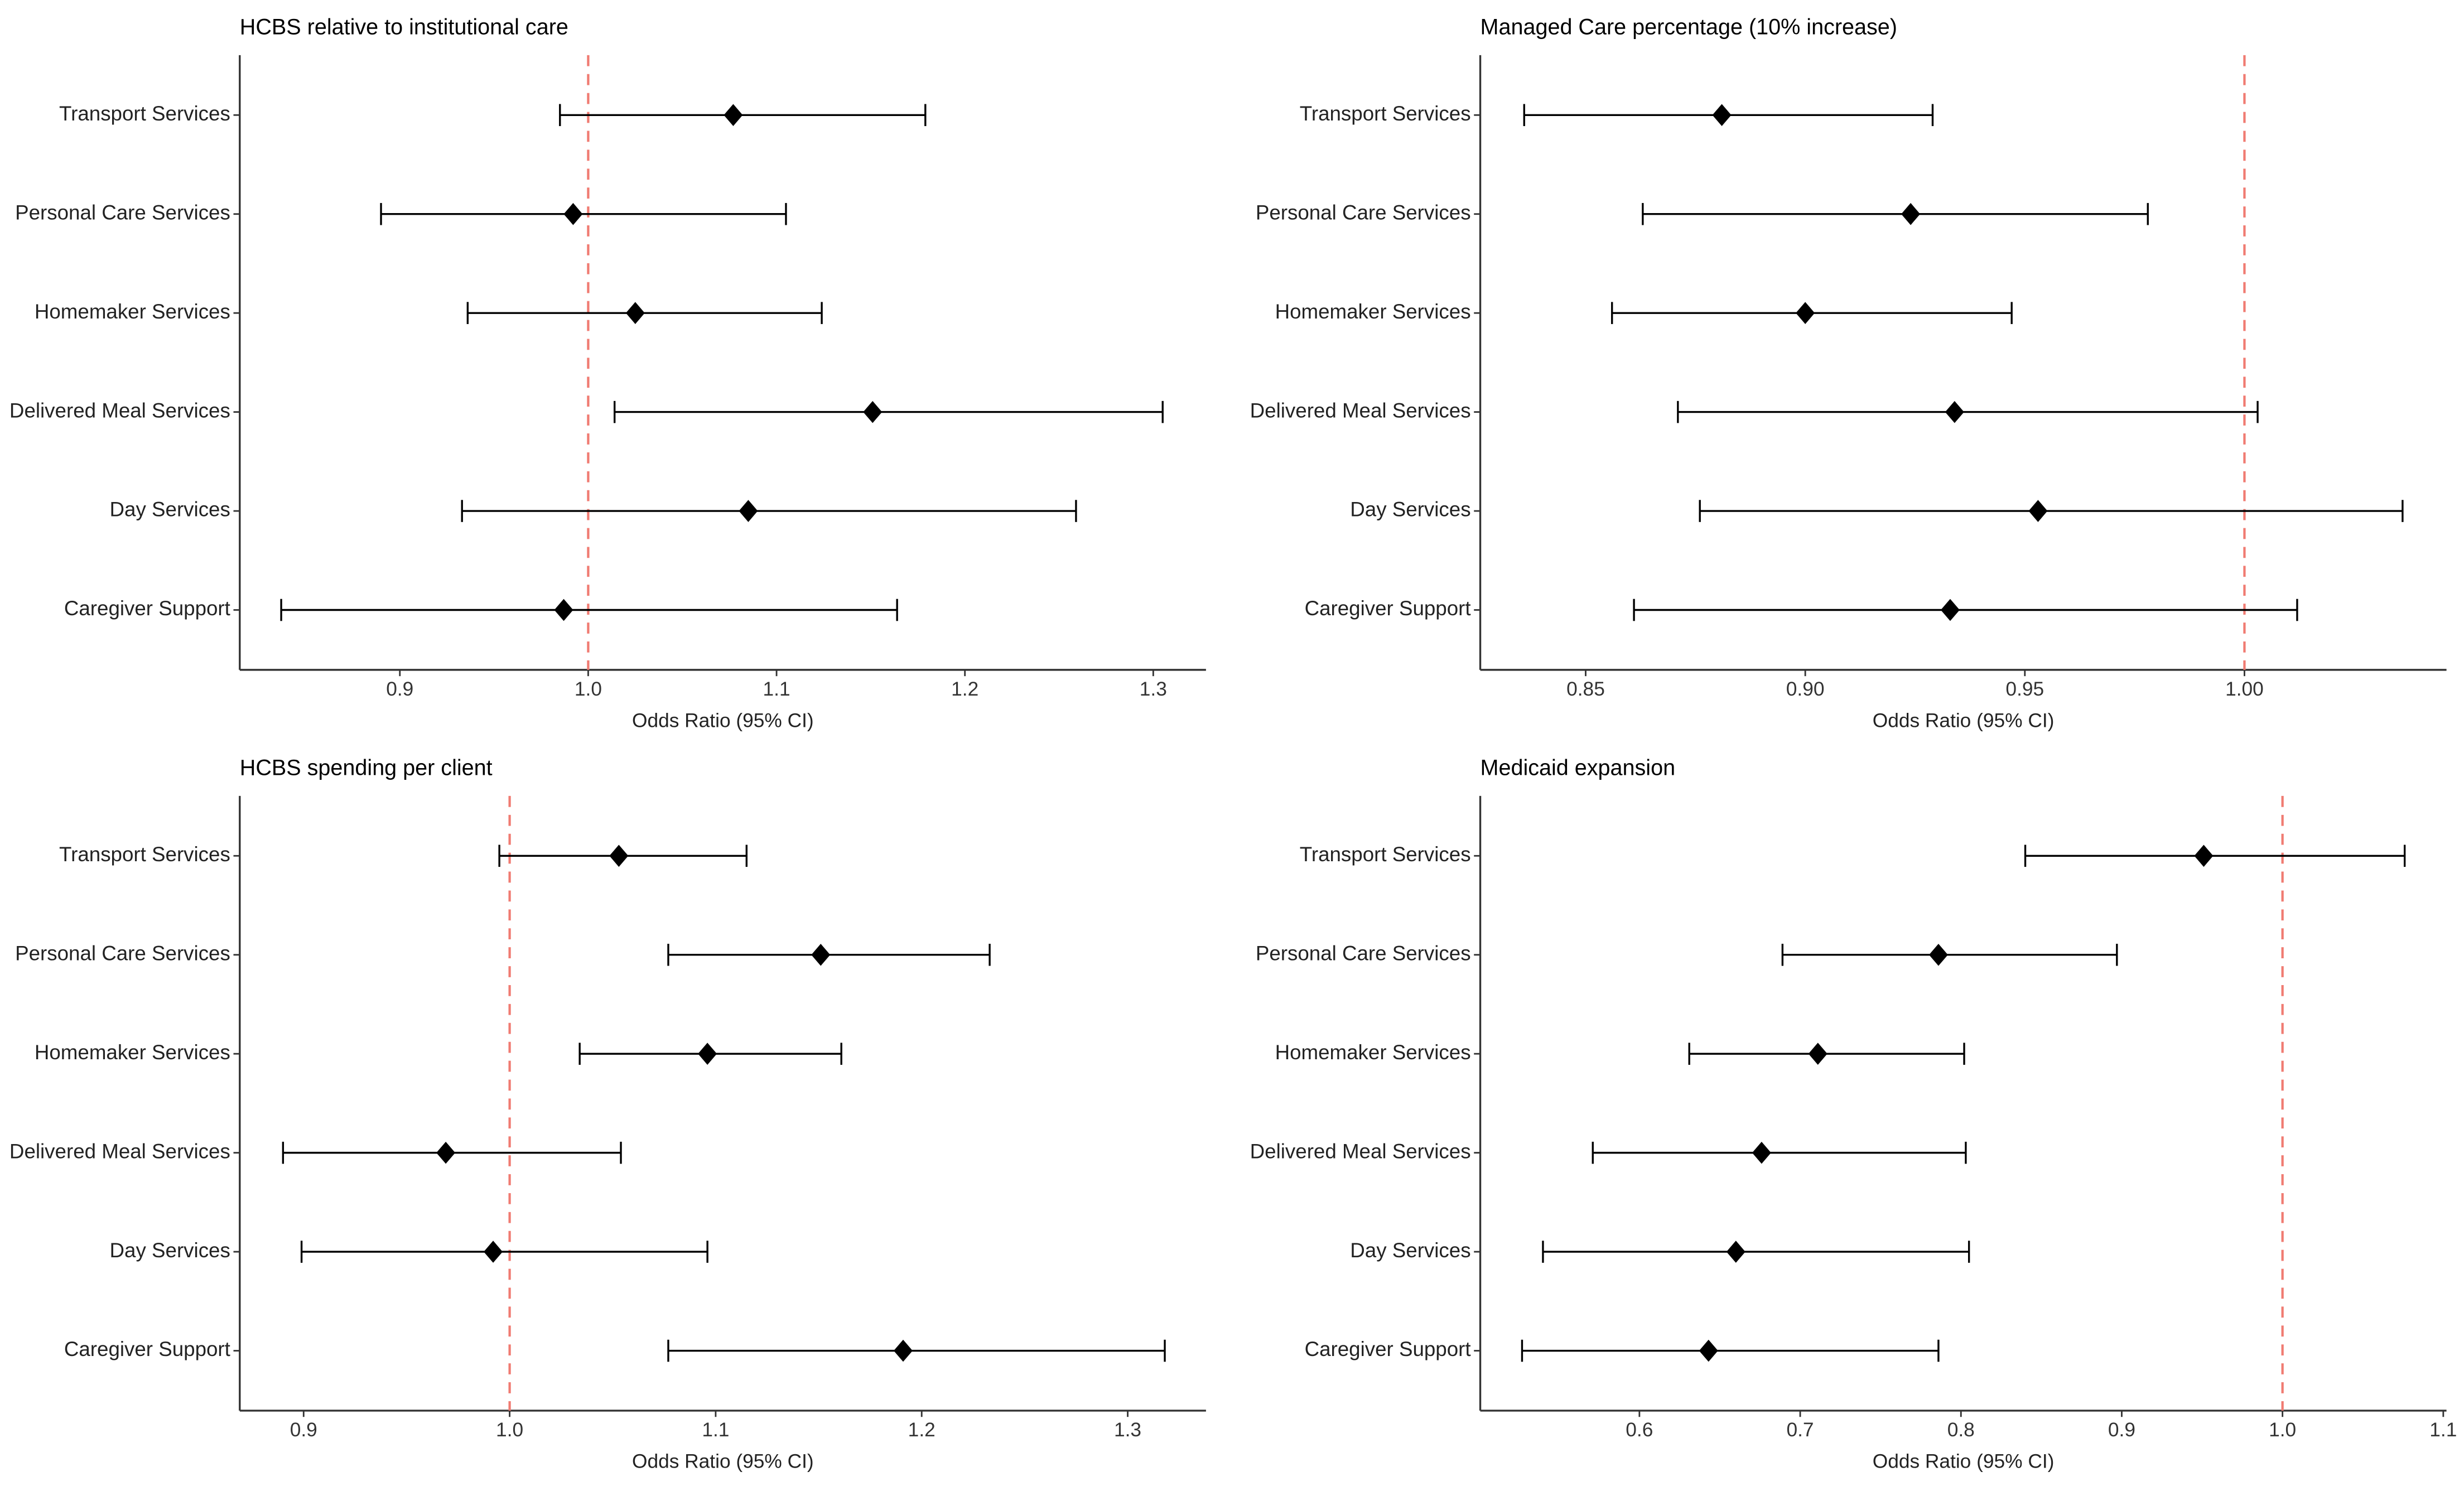  I want to click on panel-title: HCBS relative to institutional care, so click(404, 27).